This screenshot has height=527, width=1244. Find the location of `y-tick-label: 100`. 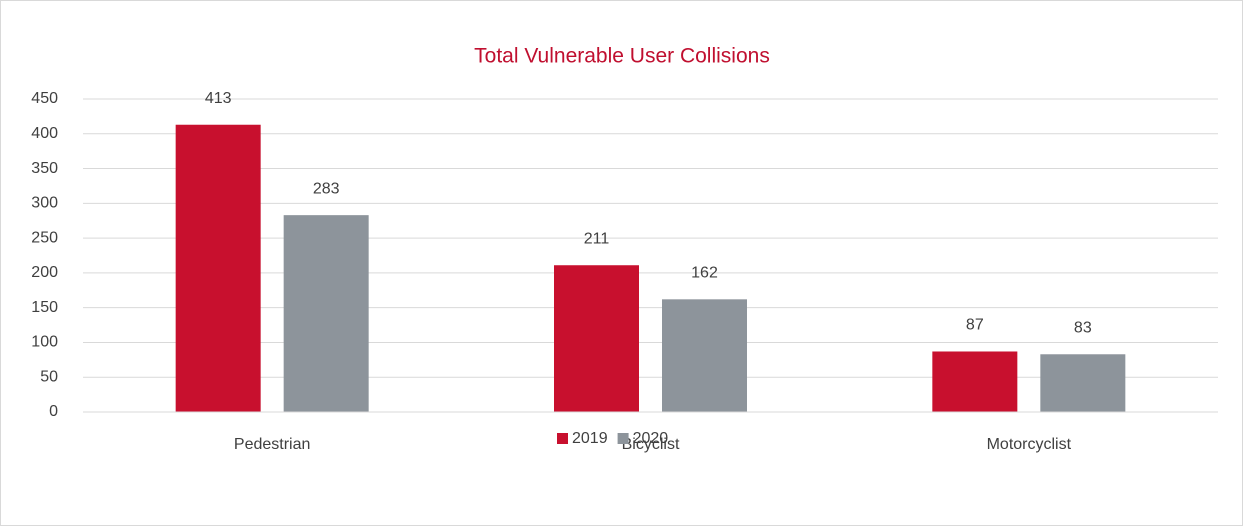

y-tick-label: 100 is located at coordinates (44, 342).